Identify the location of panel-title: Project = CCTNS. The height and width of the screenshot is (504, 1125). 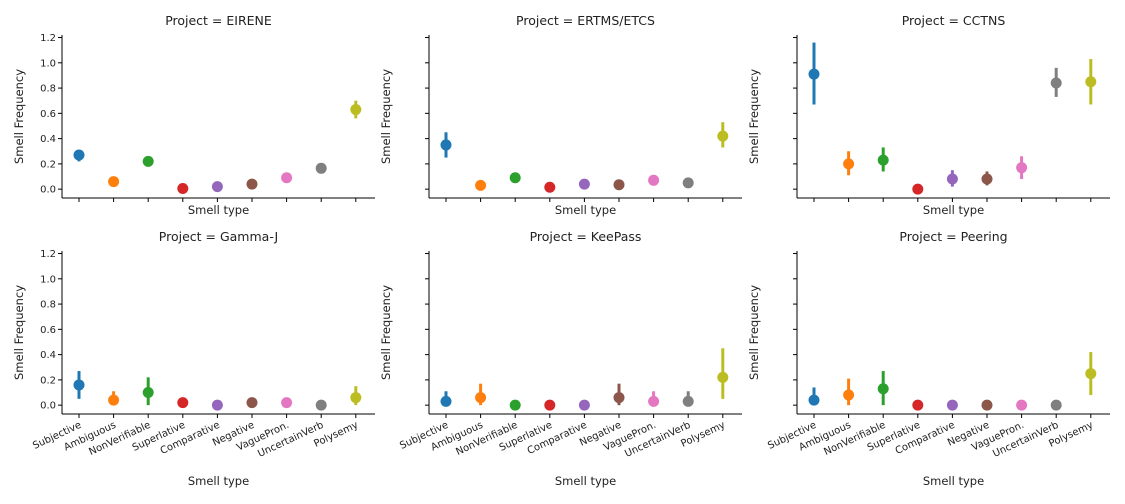
(954, 20).